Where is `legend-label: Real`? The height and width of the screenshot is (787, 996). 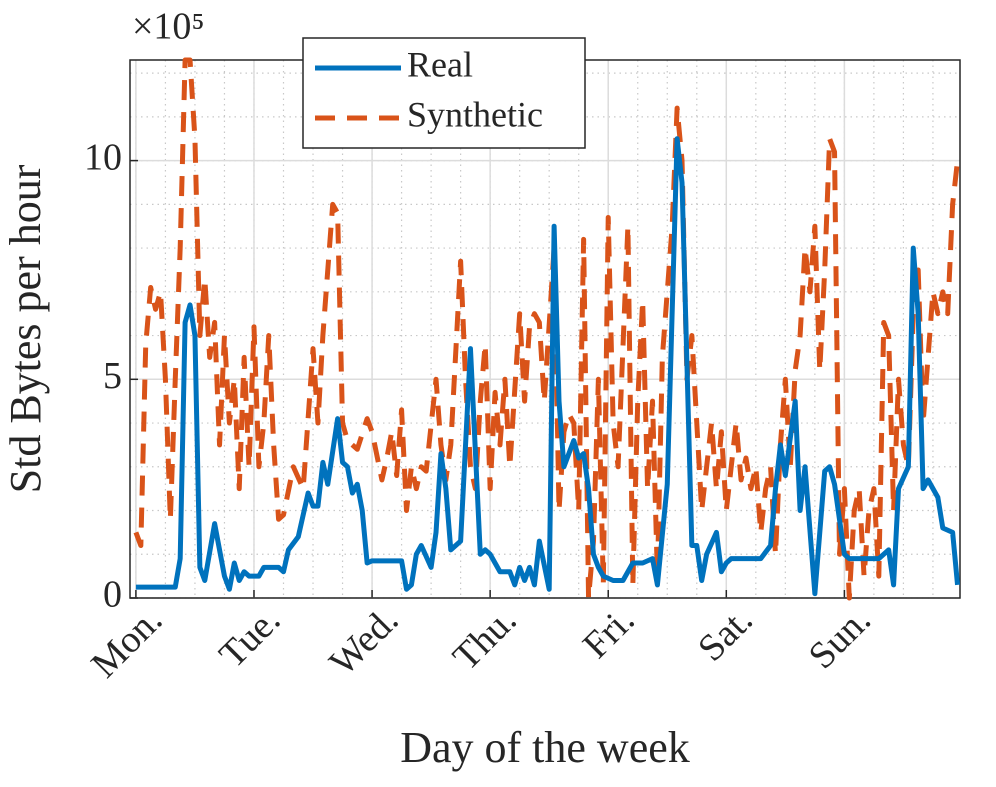
legend-label: Real is located at coordinates (440, 64).